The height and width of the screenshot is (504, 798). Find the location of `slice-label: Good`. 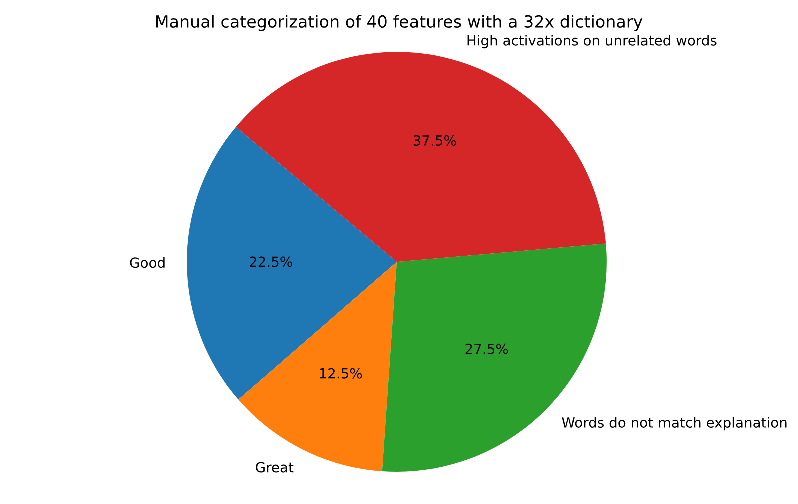

slice-label: Good is located at coordinates (147, 262).